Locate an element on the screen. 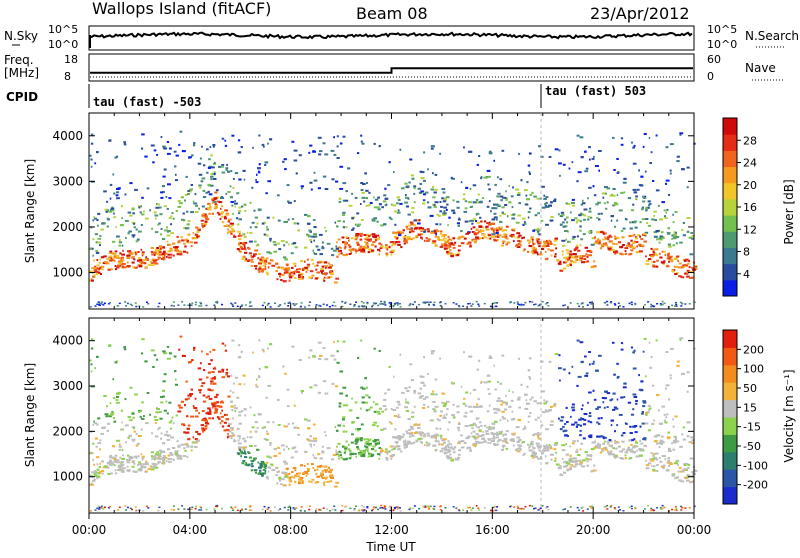  colorbar-swatch is located at coordinates (730, 175).